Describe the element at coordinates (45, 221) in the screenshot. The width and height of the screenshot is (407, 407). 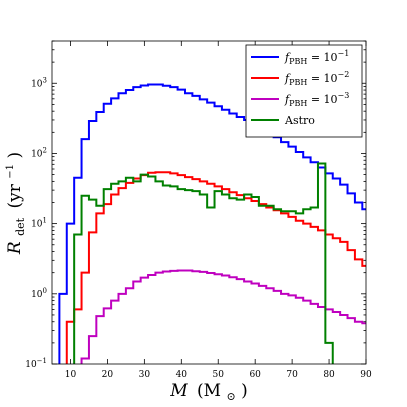
I see `y-tick-label-exp: 1` at that location.